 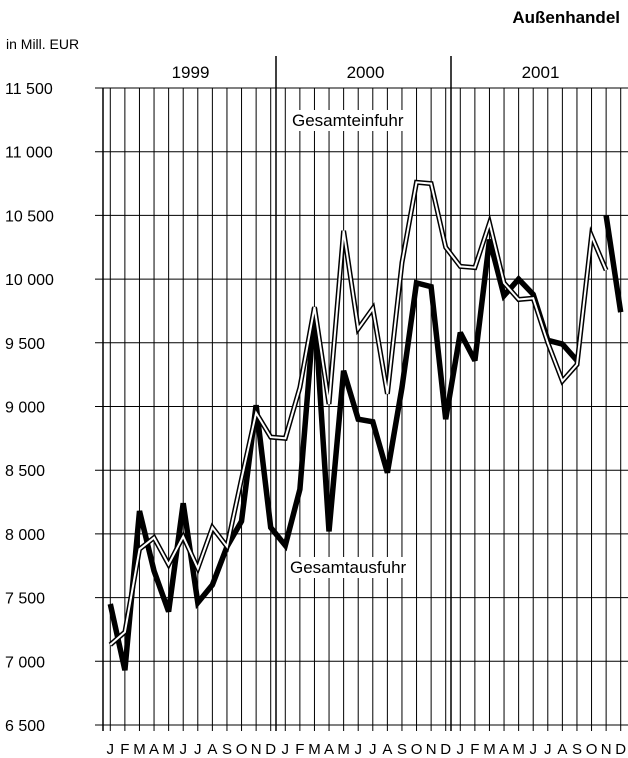 I want to click on y-tick-label: 8 000, so click(x=25, y=535).